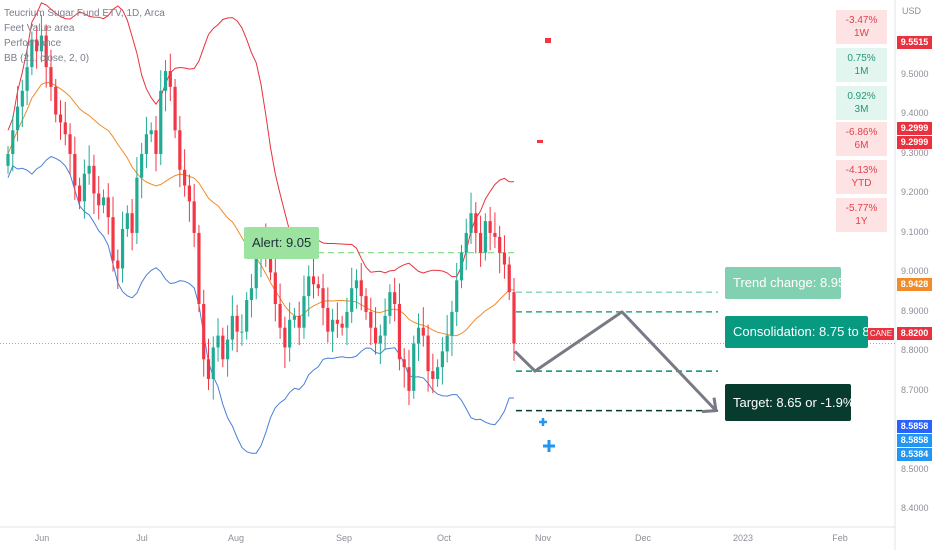  What do you see at coordinates (915, 389) in the screenshot?
I see `y-tick-label: 8.7000` at bounding box center [915, 389].